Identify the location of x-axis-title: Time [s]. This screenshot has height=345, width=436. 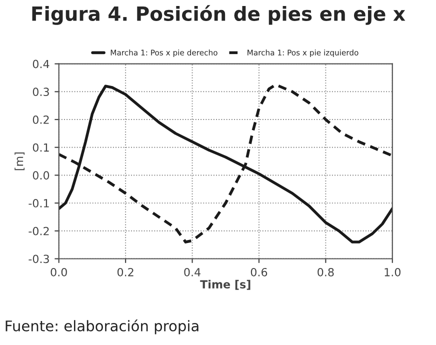
(225, 285).